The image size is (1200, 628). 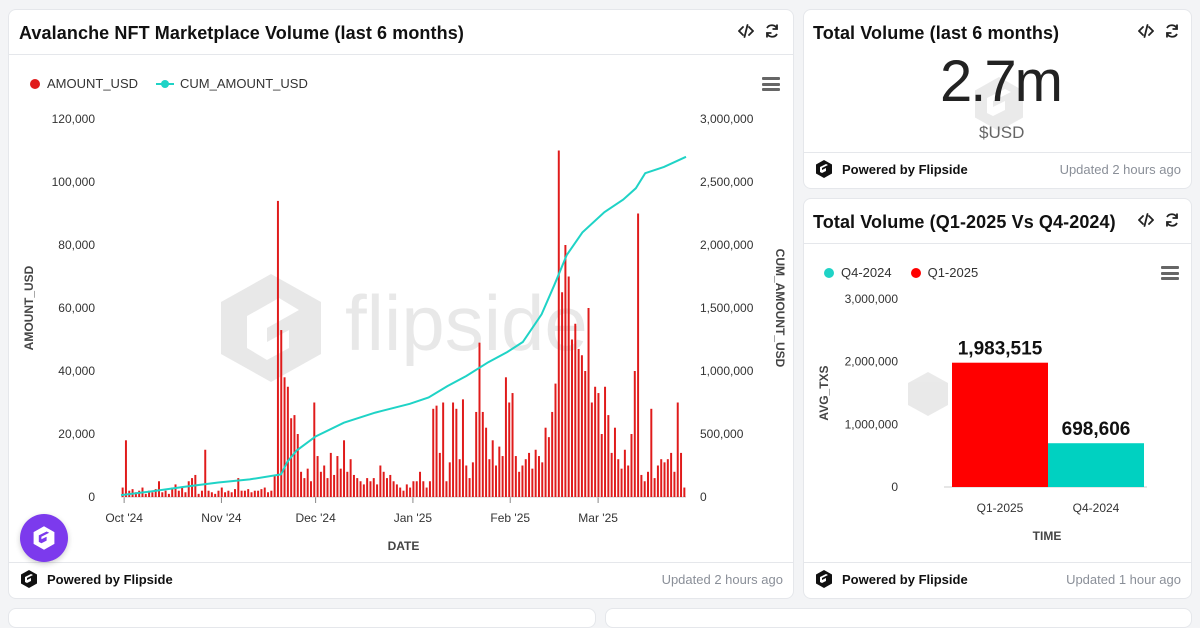 What do you see at coordinates (746, 31) in the screenshot?
I see `code-icon` at bounding box center [746, 31].